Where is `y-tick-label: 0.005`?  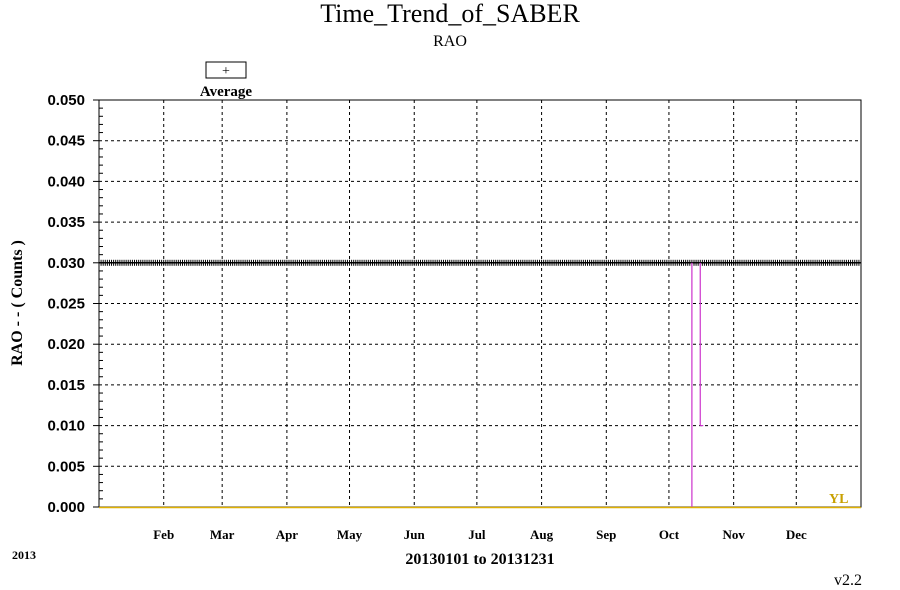
y-tick-label: 0.005 is located at coordinates (66, 466).